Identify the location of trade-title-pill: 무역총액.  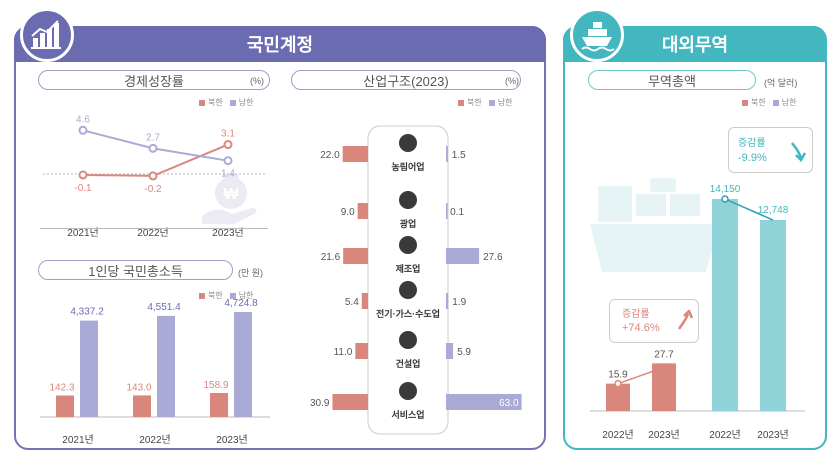
(672, 80).